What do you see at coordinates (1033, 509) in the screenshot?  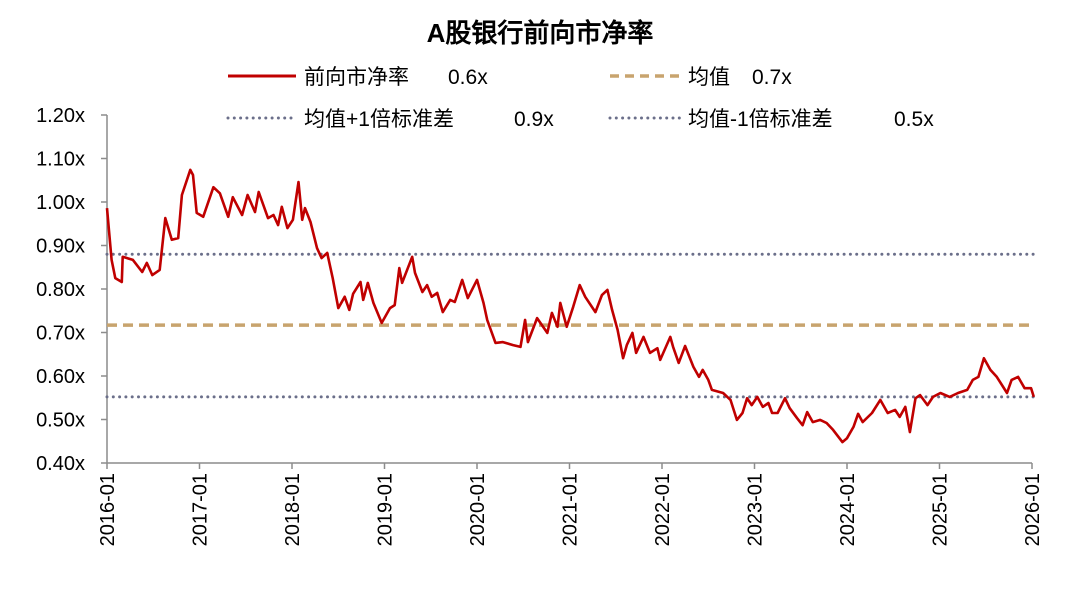 I see `x-tick-label: 2026-01` at bounding box center [1033, 509].